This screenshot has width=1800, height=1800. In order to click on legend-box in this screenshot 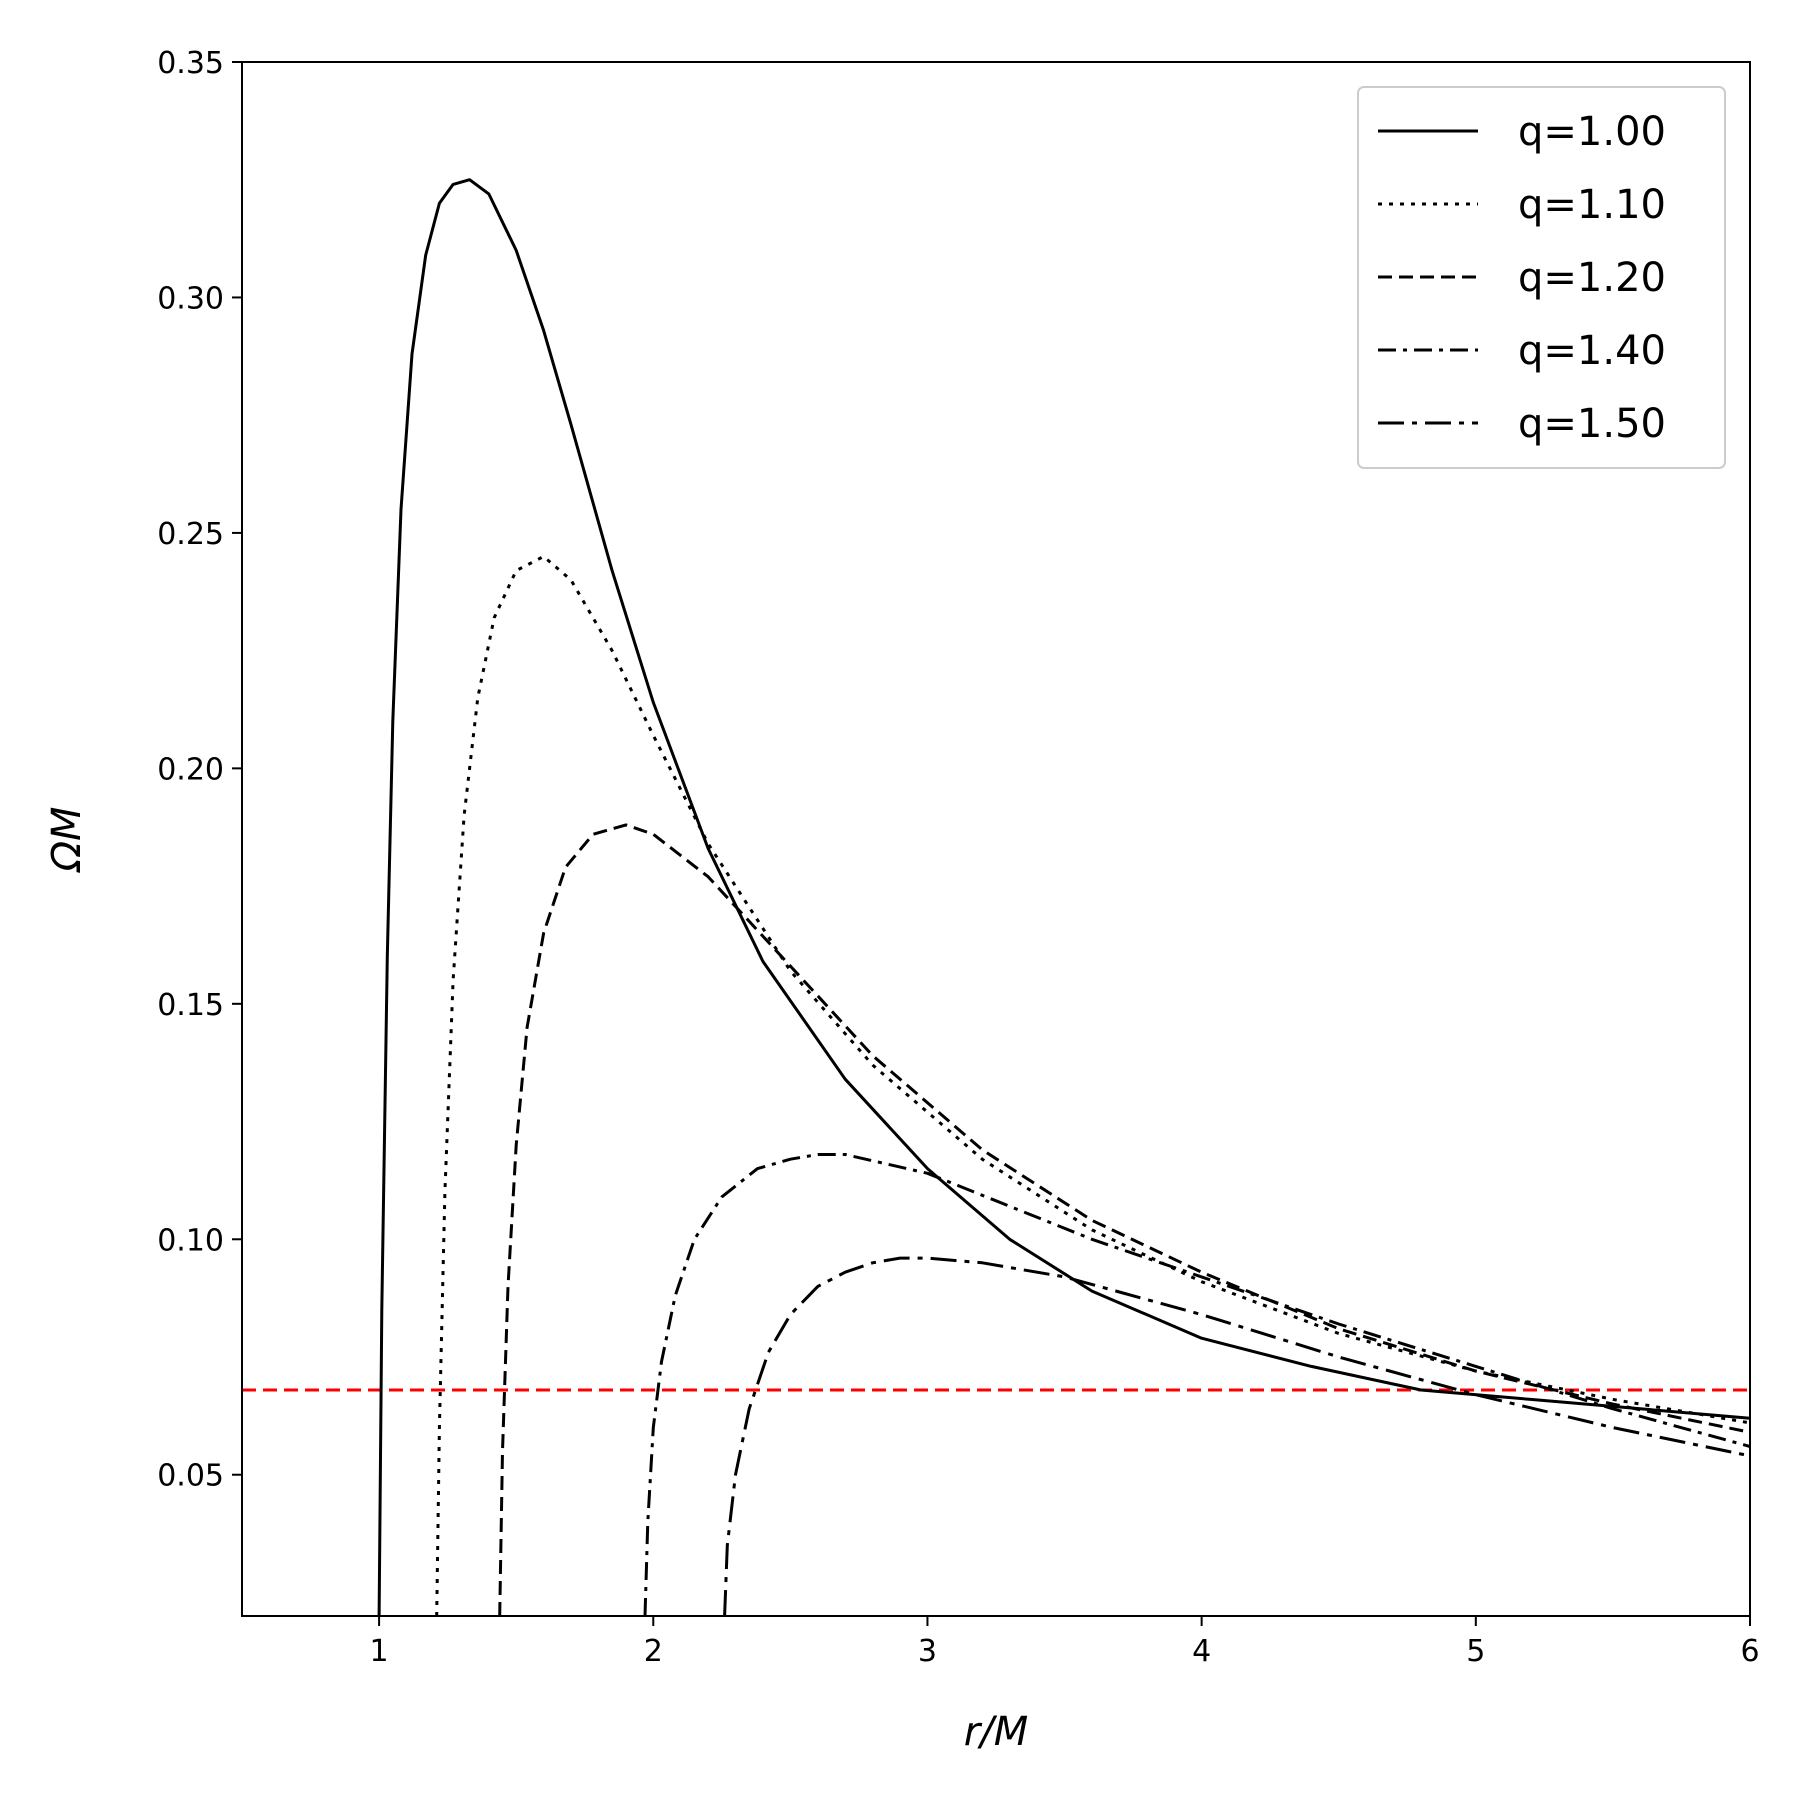, I will do `click(1541, 277)`.